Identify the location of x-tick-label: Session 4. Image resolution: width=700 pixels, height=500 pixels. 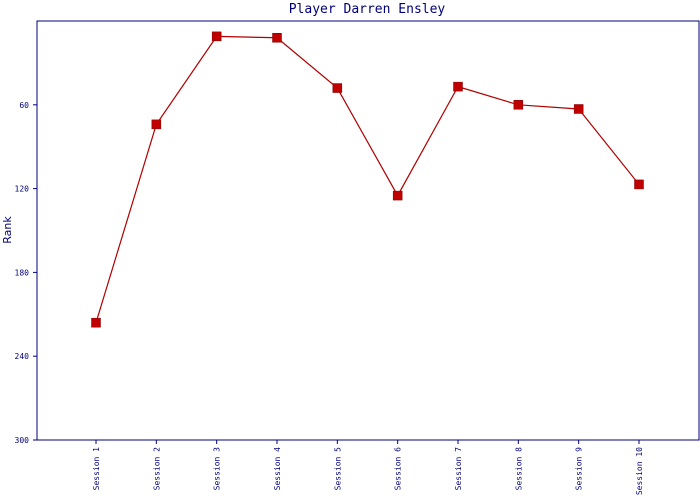
(277, 469).